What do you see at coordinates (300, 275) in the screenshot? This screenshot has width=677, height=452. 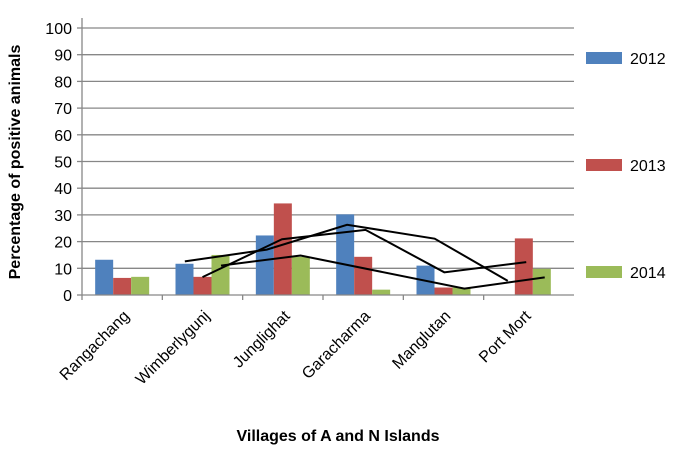 I see `bar-2014-junglighat` at bounding box center [300, 275].